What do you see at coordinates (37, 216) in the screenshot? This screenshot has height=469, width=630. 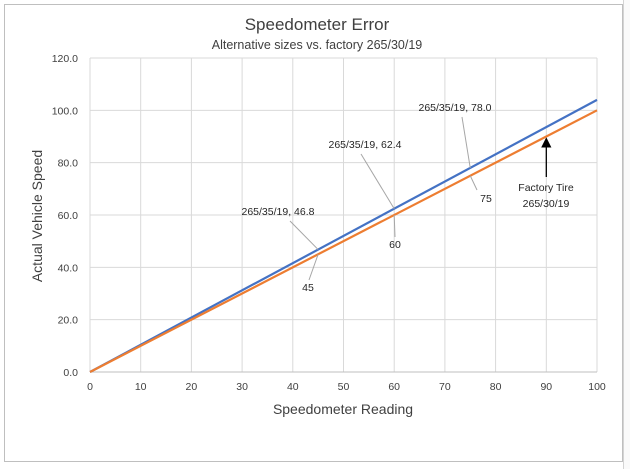 I see `y-axis-title: Actual Vehicle Speed` at bounding box center [37, 216].